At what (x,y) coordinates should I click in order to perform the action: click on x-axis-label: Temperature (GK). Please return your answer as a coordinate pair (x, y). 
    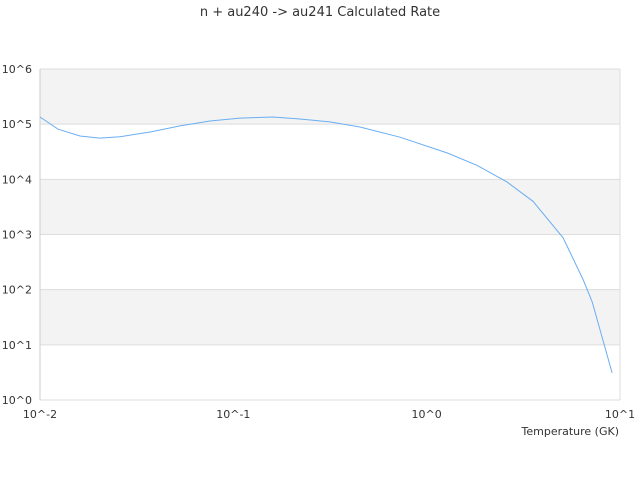
    Looking at the image, I should click on (570, 431).